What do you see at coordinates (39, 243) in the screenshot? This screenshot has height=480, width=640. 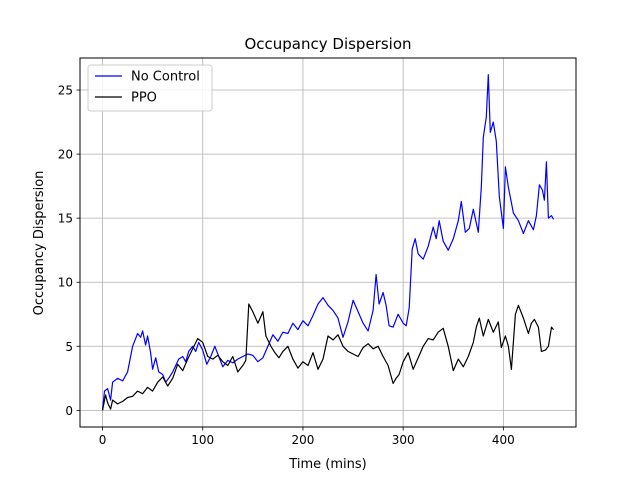 I see `y-axis-label: Occupancy Dispersion` at bounding box center [39, 243].